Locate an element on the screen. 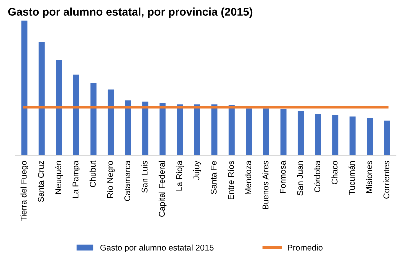 This screenshot has height=260, width=400. legend-label: Promedio is located at coordinates (305, 247).